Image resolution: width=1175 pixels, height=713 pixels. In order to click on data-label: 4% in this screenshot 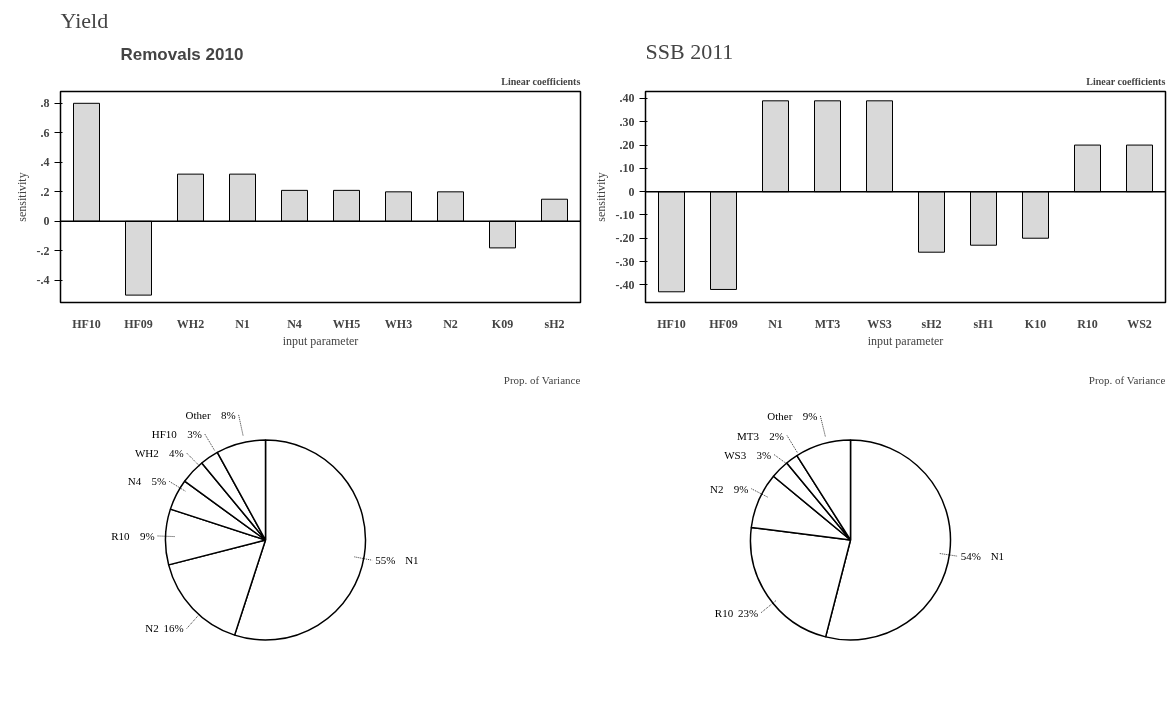, I will do `click(176, 453)`.